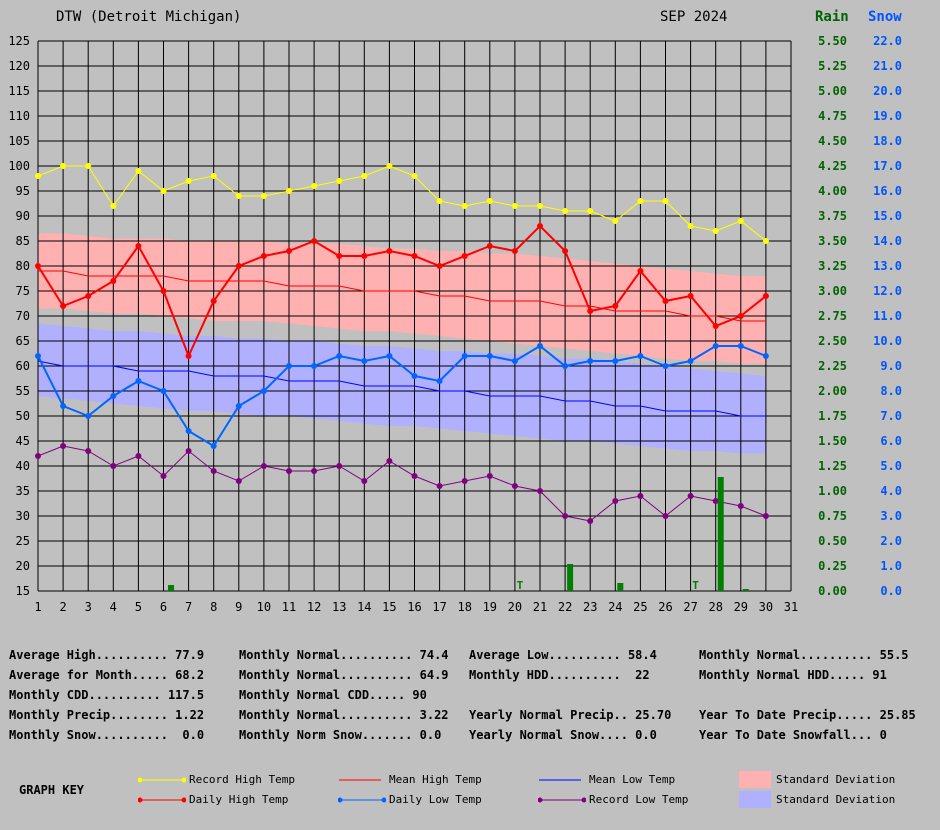 The image size is (940, 830). I want to click on y-tick-label: 95, so click(23, 191).